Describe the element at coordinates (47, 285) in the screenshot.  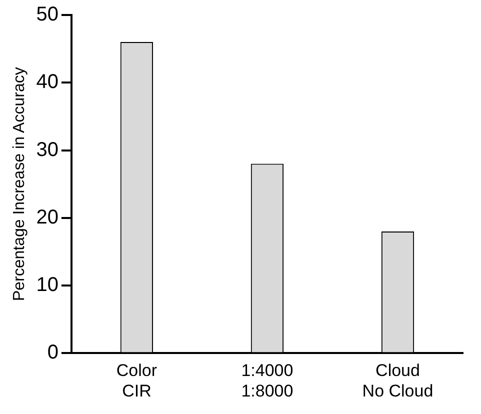
I see `y-tick-label: 10` at that location.